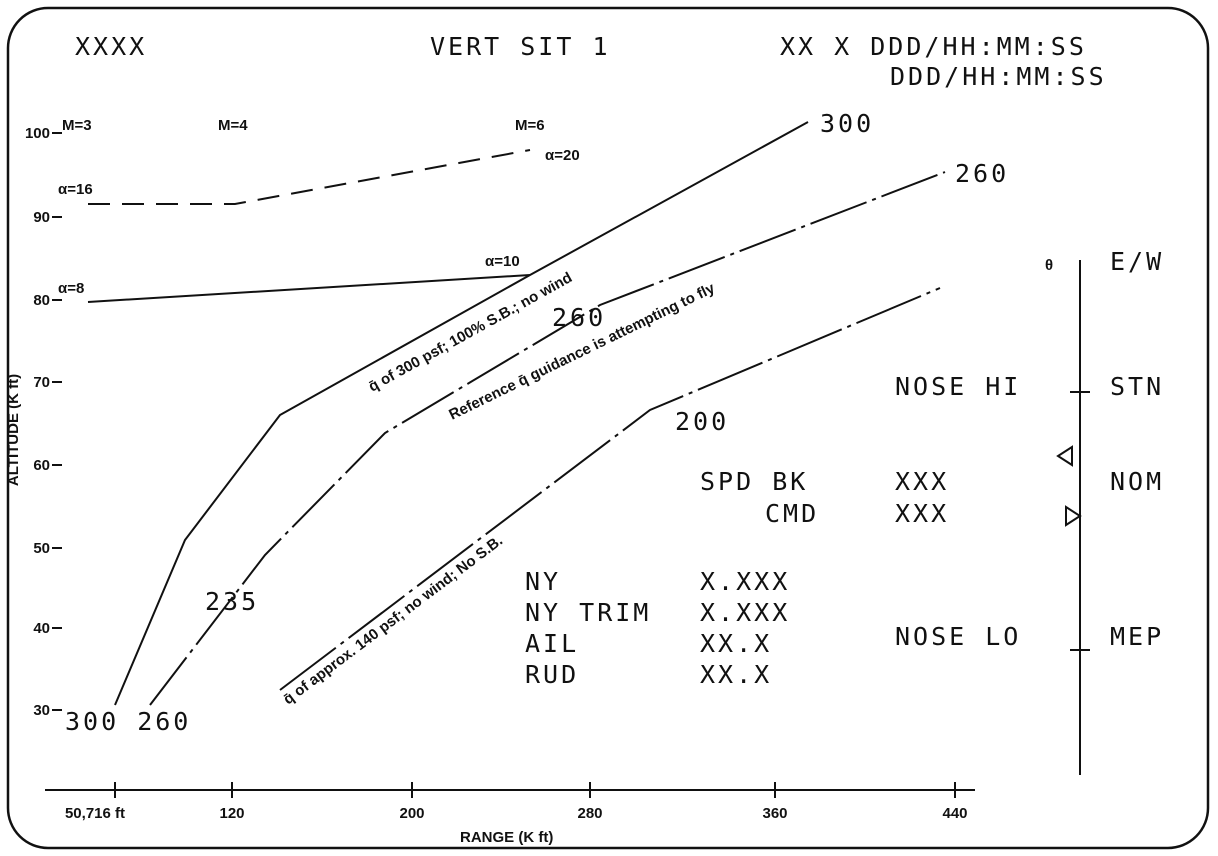 The height and width of the screenshot is (856, 1218). I want to click on mach-label: M=6, so click(530, 125).